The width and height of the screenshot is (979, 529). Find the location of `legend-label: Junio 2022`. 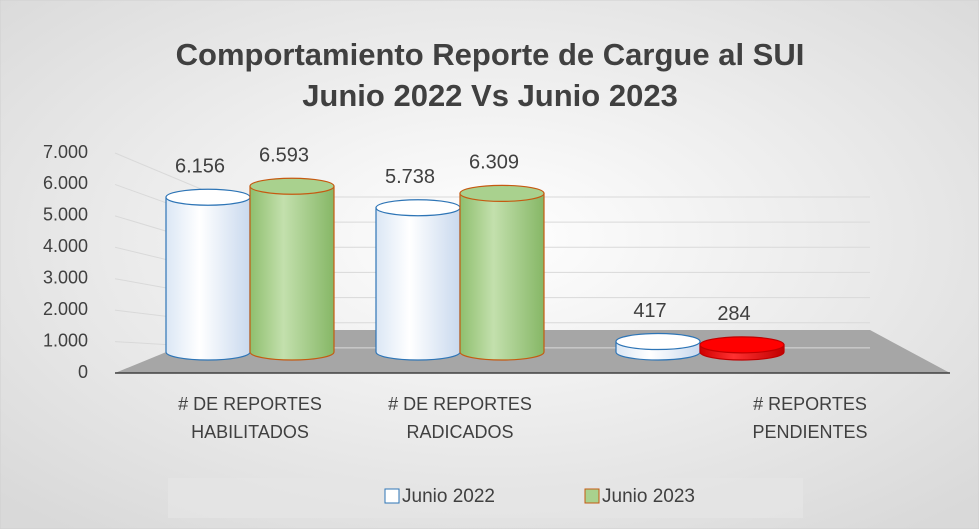

legend-label: Junio 2022 is located at coordinates (448, 496).